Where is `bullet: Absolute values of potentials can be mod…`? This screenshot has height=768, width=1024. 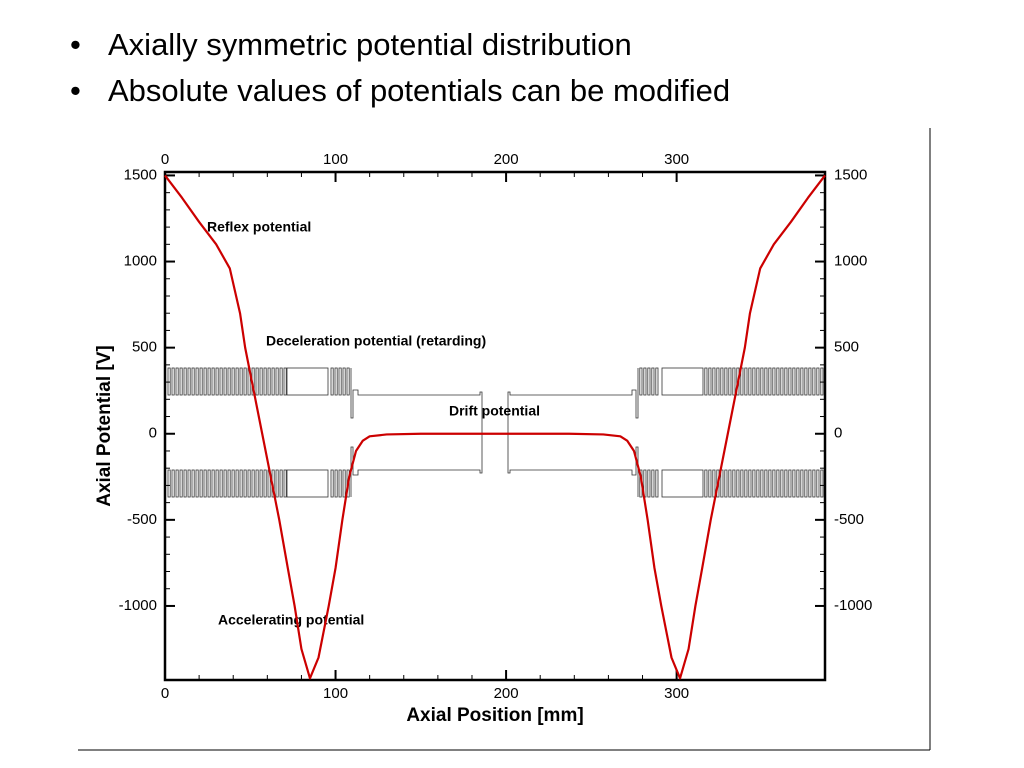 bullet: Absolute values of potentials can be mod… is located at coordinates (395, 91).